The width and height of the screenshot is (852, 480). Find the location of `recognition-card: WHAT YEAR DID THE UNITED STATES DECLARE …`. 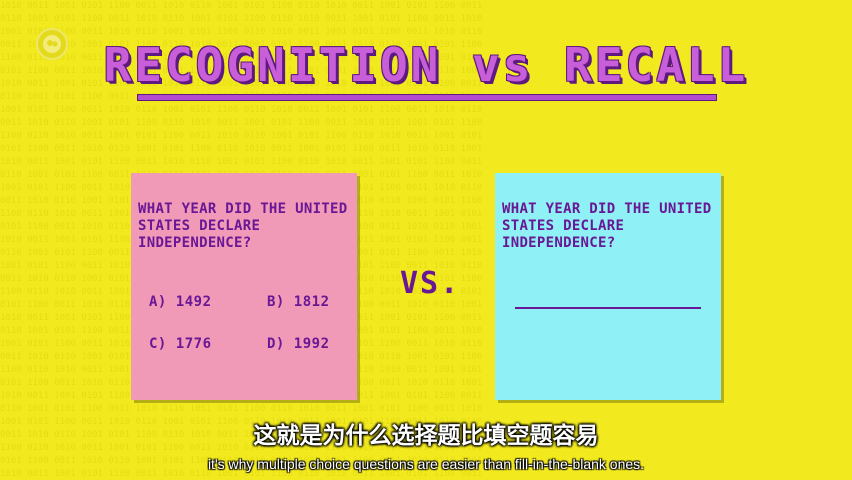

recognition-card: WHAT YEAR DID THE UNITED STATES DECLARE … is located at coordinates (244, 286).